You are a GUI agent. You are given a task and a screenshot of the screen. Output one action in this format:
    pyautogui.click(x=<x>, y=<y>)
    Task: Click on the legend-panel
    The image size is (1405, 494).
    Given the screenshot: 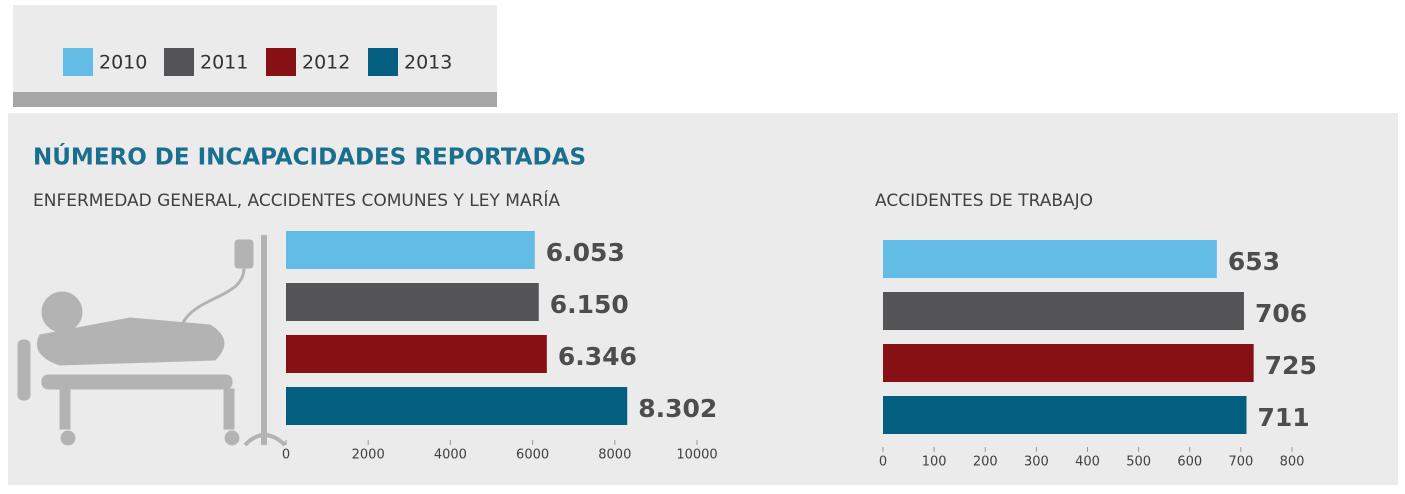 What is the action you would take?
    pyautogui.click(x=255, y=56)
    